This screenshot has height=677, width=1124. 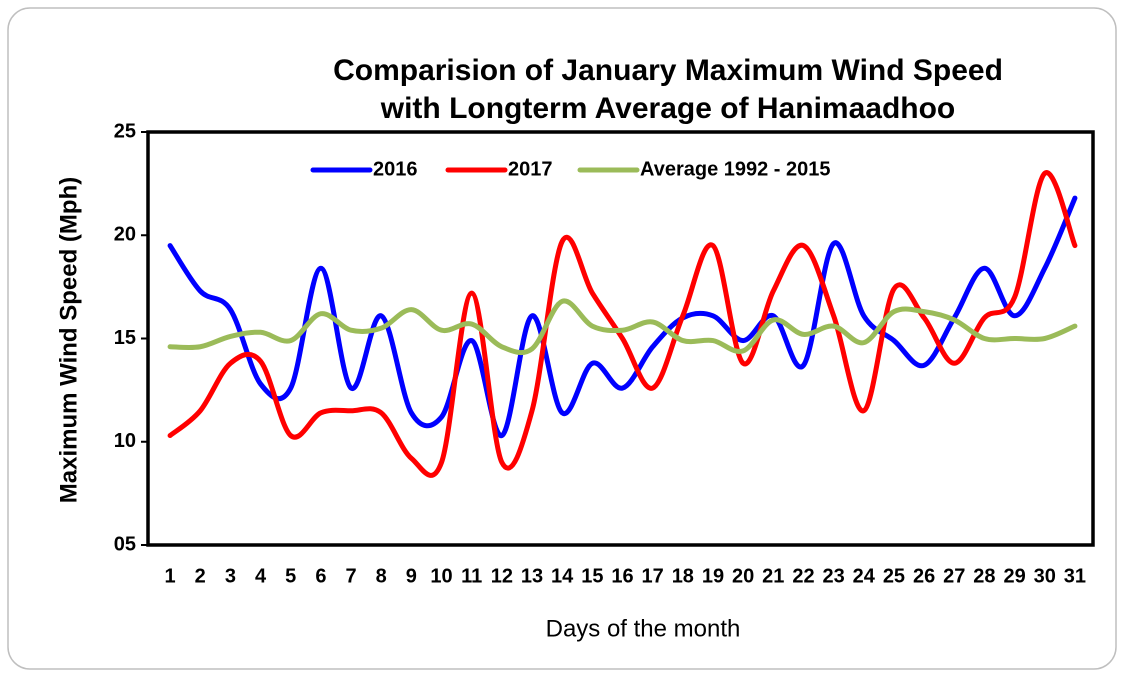 What do you see at coordinates (125, 131) in the screenshot?
I see `y-tick-label: 25` at bounding box center [125, 131].